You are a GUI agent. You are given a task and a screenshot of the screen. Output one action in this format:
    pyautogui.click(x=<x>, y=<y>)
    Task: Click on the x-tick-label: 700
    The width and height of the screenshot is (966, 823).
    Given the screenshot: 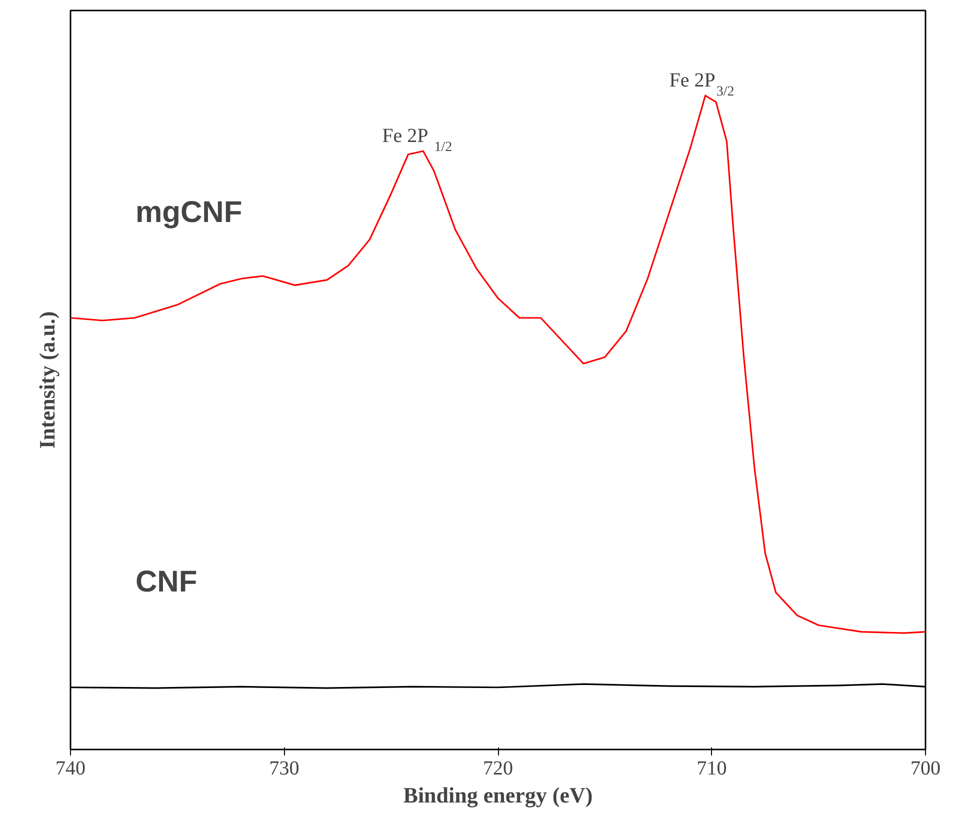 What is the action you would take?
    pyautogui.click(x=925, y=769)
    